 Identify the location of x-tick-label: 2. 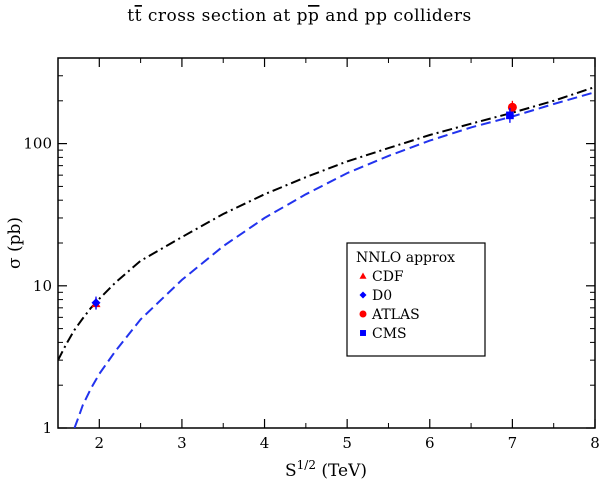
(100, 443).